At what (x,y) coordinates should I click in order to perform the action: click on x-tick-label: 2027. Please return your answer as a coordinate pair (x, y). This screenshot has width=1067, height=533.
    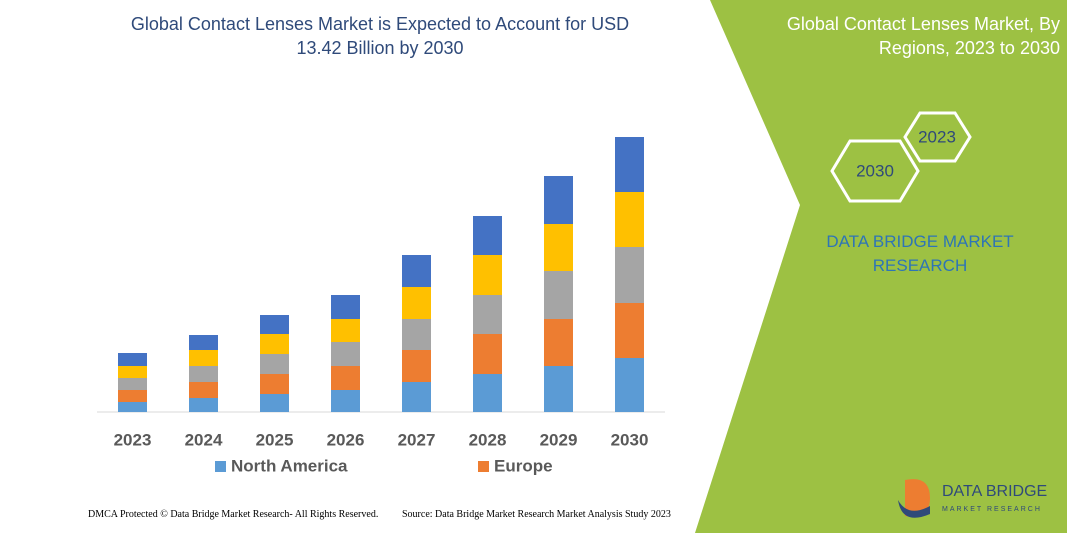
    Looking at the image, I should click on (417, 439).